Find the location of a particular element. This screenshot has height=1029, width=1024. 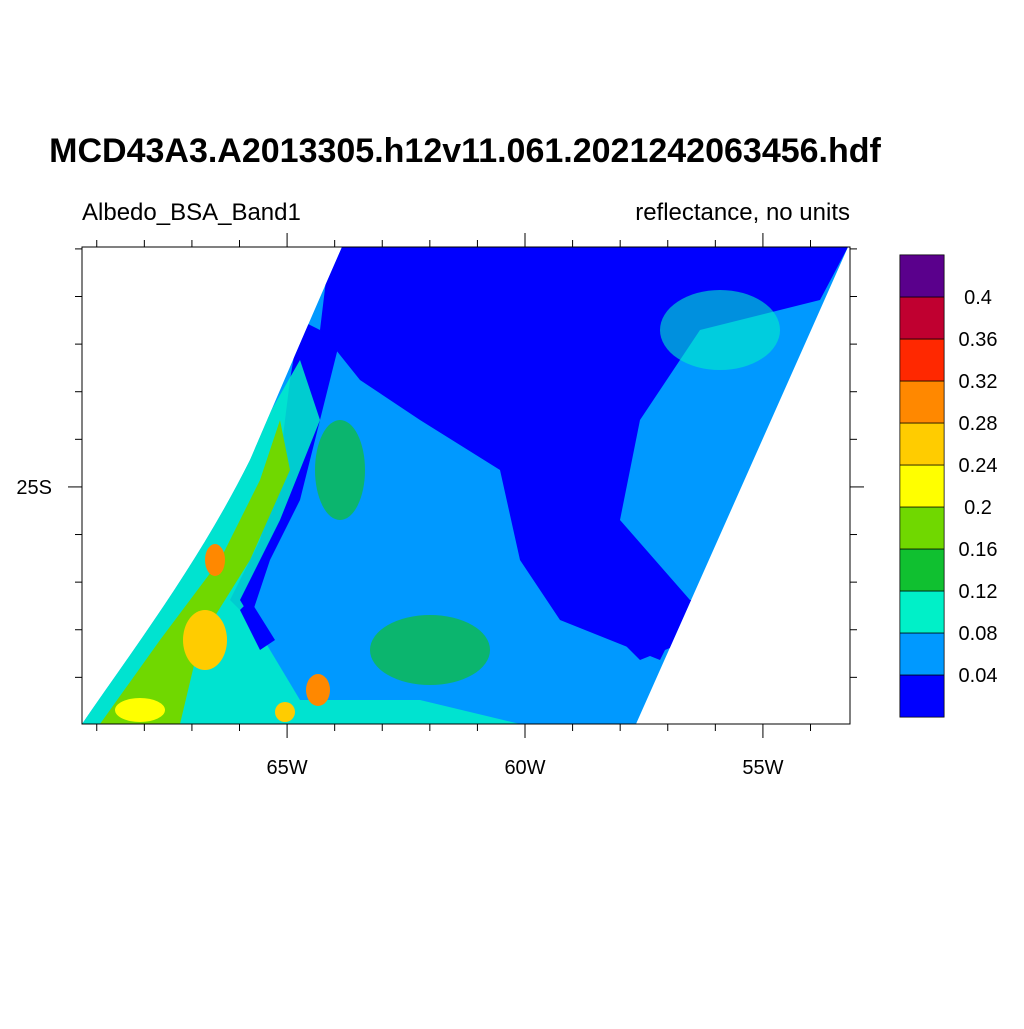

colorbar-label: 0.04 is located at coordinates (978, 676).